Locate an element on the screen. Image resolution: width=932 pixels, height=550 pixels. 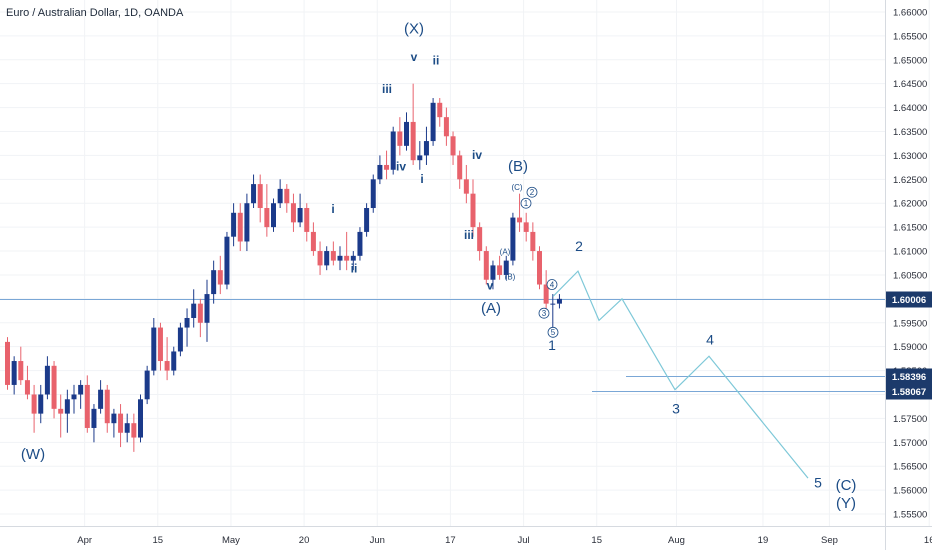
y-tick-label: 1.59500 is located at coordinates (910, 323).